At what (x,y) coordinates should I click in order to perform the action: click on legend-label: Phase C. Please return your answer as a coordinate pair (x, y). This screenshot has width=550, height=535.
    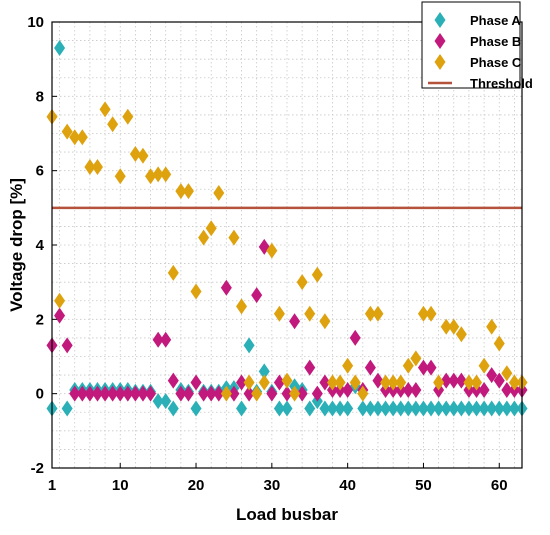
    Looking at the image, I should click on (496, 62).